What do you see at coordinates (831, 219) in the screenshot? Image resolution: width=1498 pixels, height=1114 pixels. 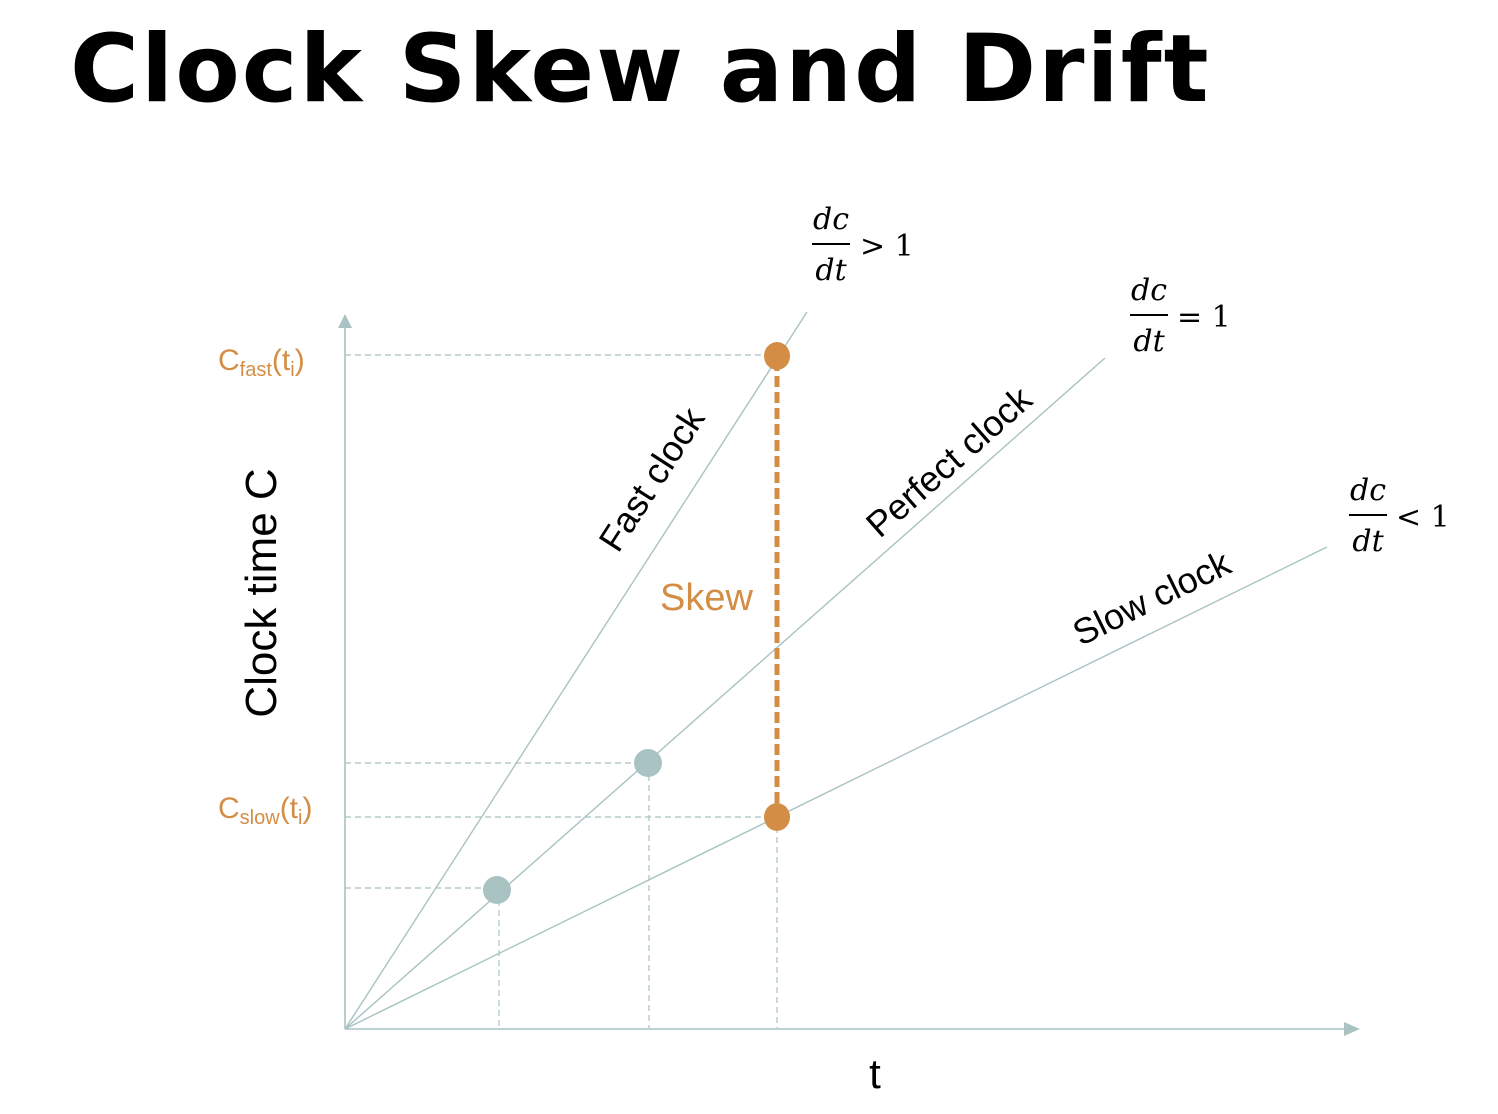 I see `rate-fast-numerator: dc` at bounding box center [831, 219].